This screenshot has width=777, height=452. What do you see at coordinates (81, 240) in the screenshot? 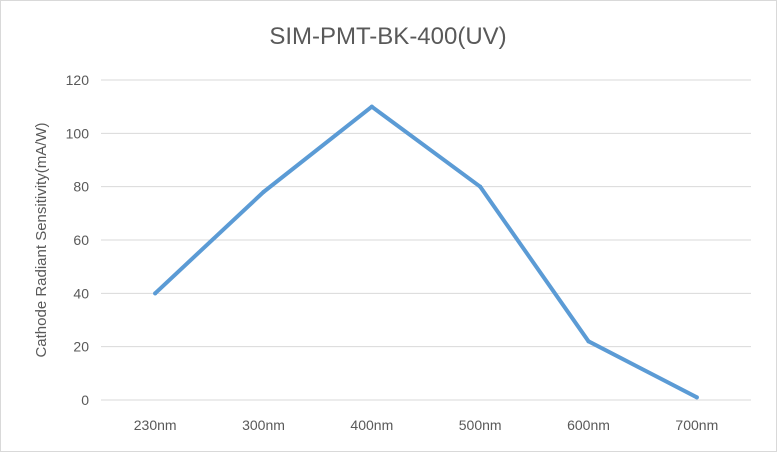
I see `y-tick-label-3: 60` at bounding box center [81, 240].